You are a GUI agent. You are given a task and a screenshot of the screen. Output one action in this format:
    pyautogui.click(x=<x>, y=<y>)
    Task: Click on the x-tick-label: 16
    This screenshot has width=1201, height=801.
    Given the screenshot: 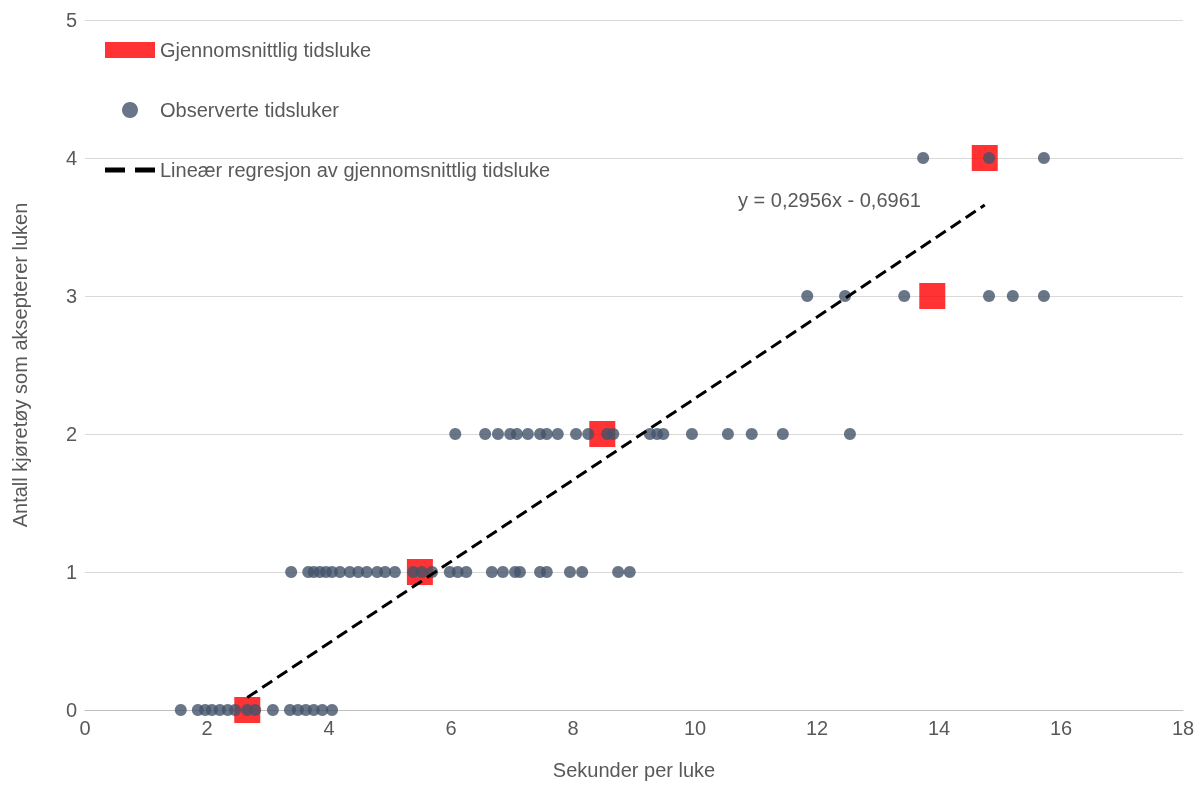 What is the action you would take?
    pyautogui.click(x=1061, y=728)
    